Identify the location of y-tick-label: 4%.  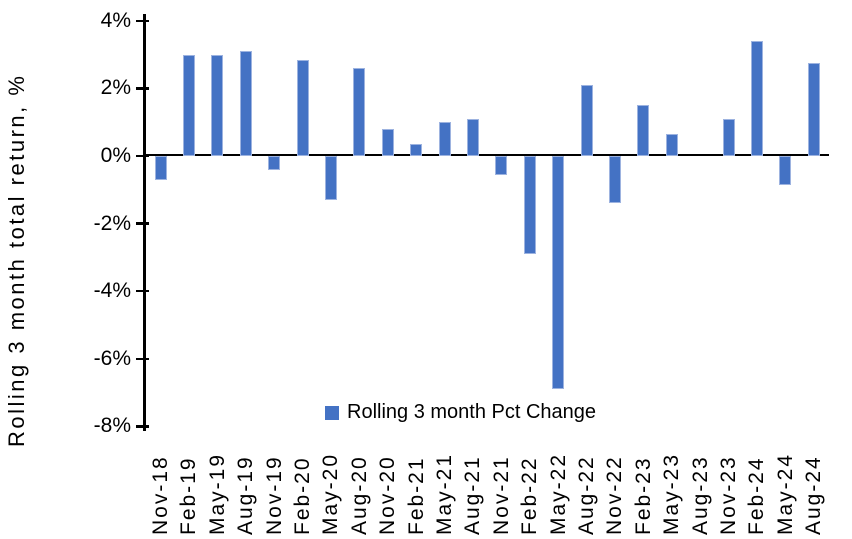
(115, 20).